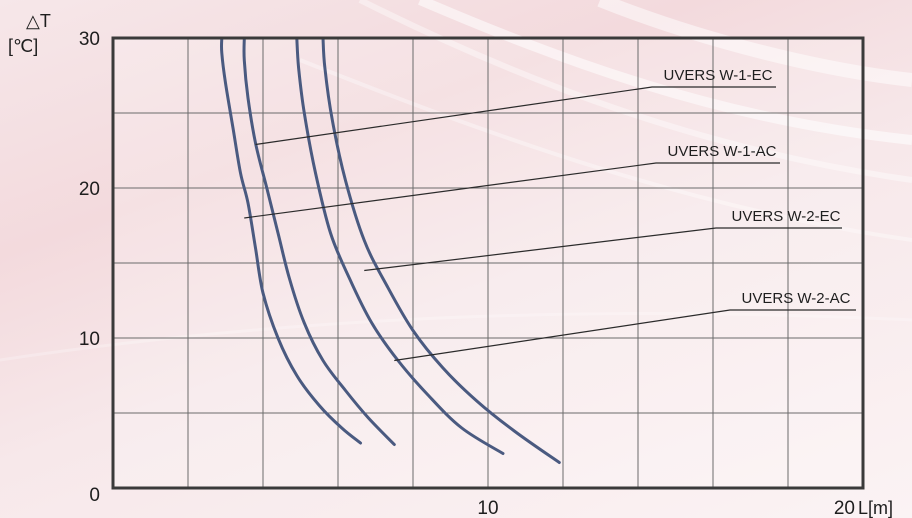 This screenshot has width=912, height=518. Describe the element at coordinates (487, 508) in the screenshot. I see `x-tick-label: 10` at that location.